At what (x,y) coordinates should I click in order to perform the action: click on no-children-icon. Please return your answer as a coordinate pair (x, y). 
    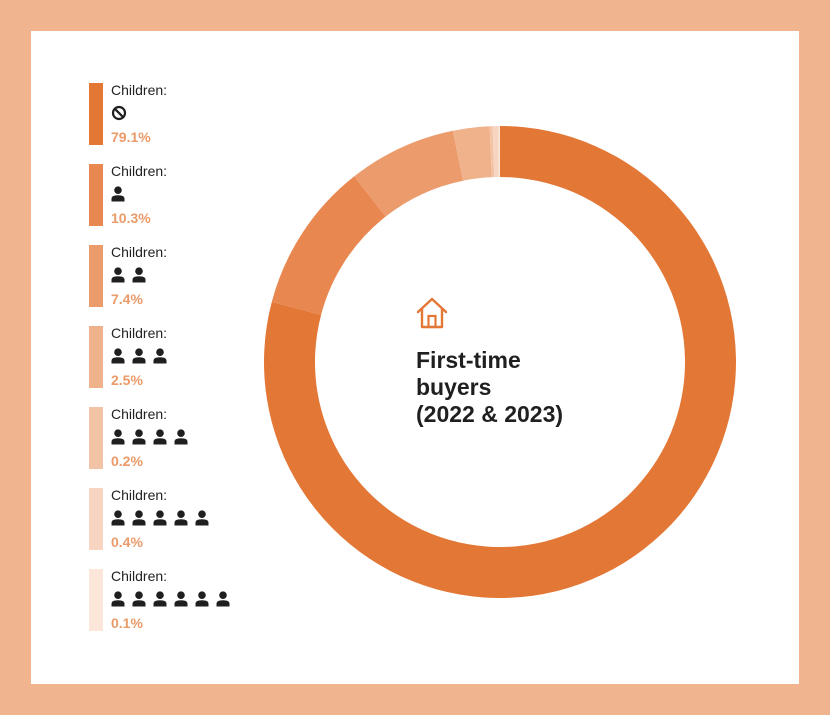
    Looking at the image, I should click on (119, 113).